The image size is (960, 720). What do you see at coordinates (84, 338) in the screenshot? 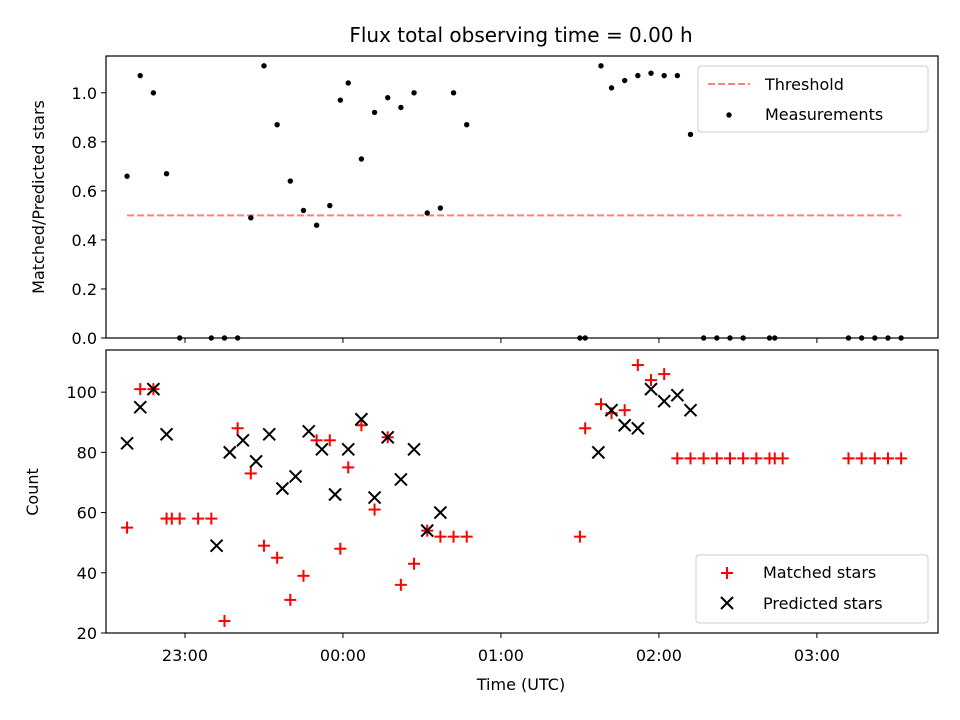
I see `y-tick-label: 0.0` at bounding box center [84, 338].